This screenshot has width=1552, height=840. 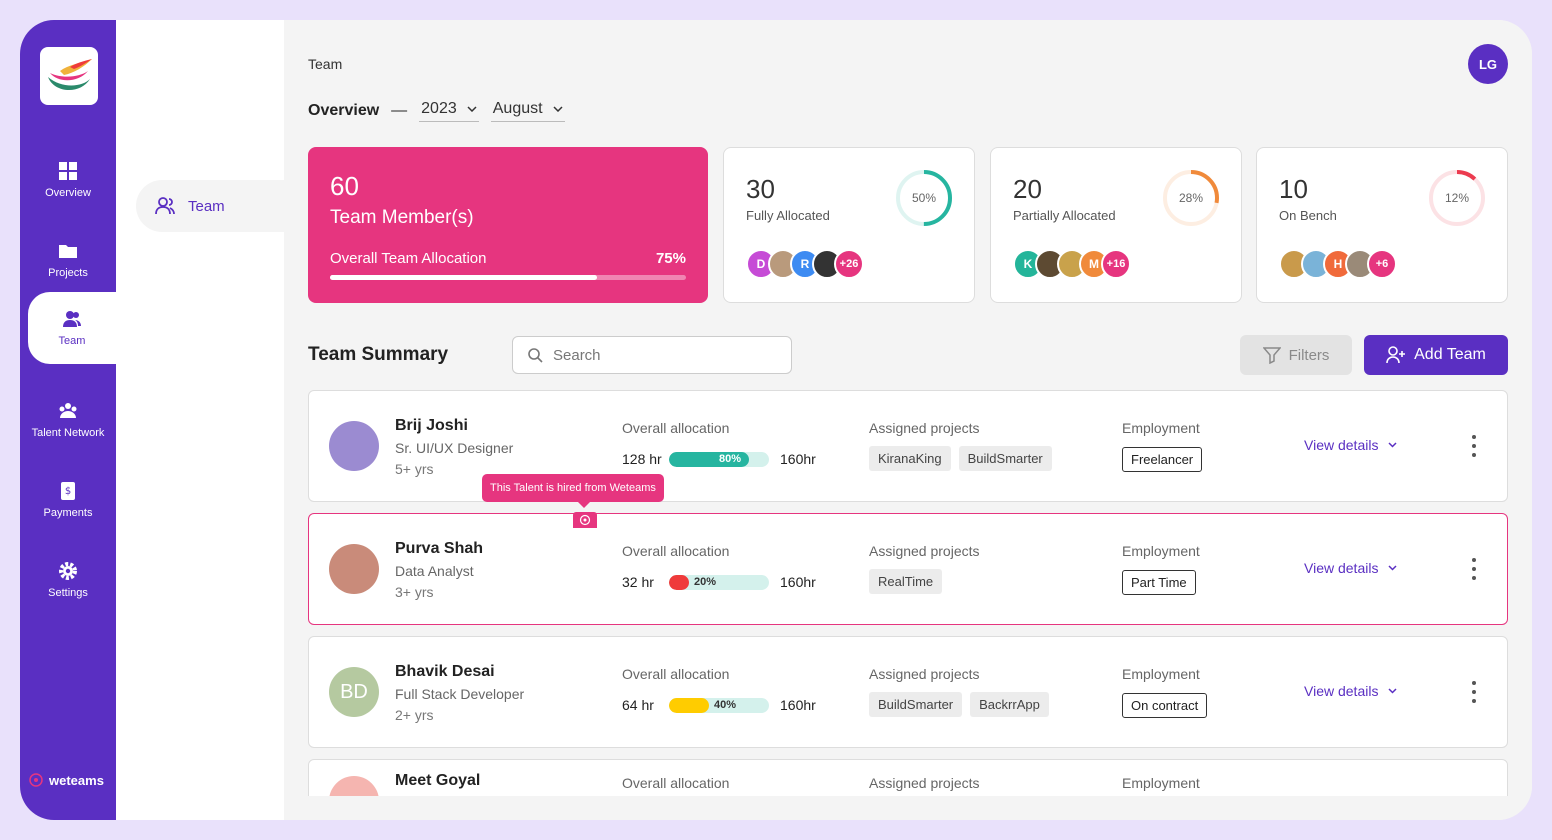 I want to click on member-experience: 3+ yrs, so click(x=414, y=592).